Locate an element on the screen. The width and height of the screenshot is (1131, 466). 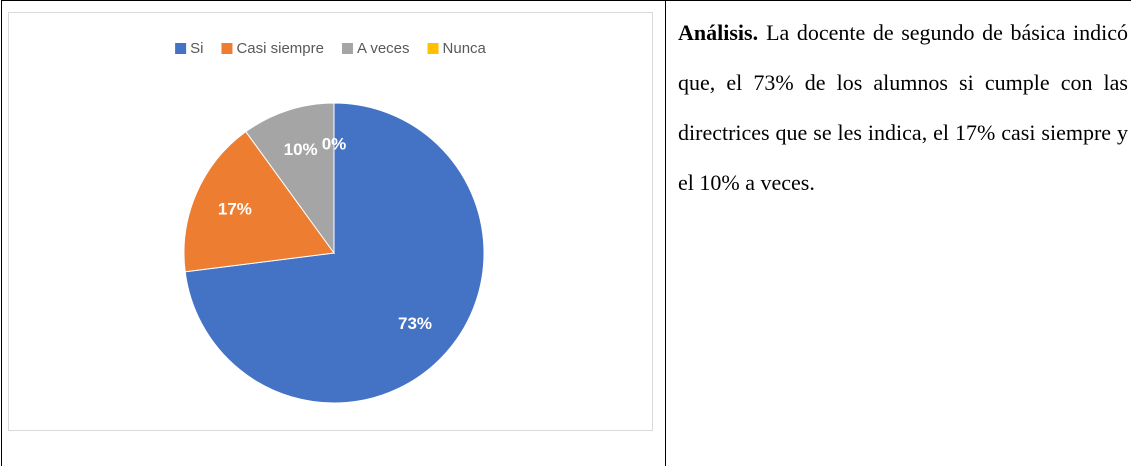
data-label: 10% is located at coordinates (301, 149).